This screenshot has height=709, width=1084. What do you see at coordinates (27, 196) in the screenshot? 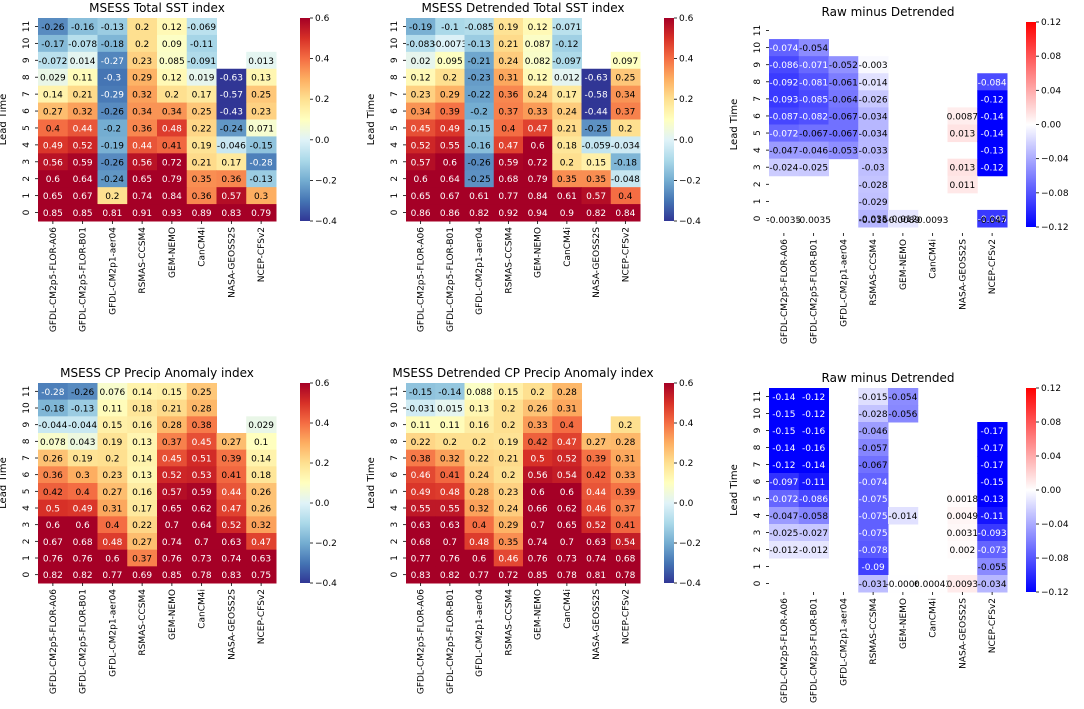
I see `y-tick-label: 1` at bounding box center [27, 196].